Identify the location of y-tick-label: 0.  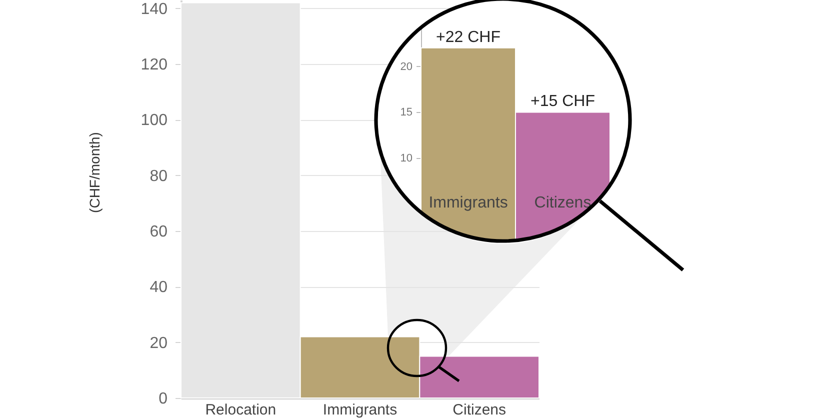
(163, 399).